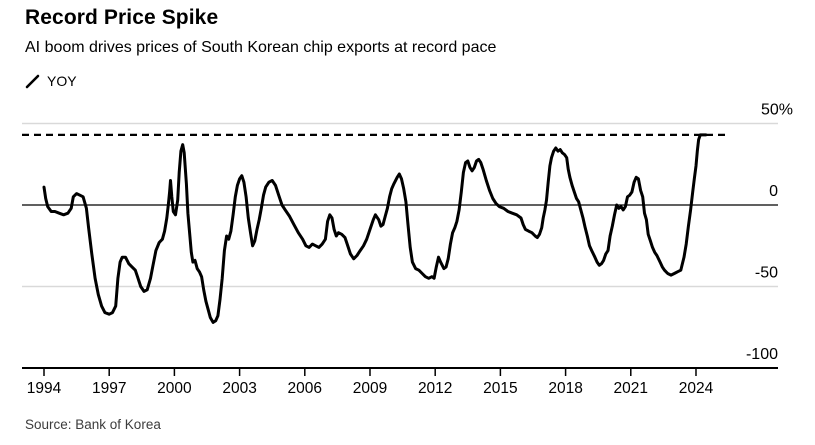  What do you see at coordinates (122, 17) in the screenshot?
I see `chart-title: Record Price Spike` at bounding box center [122, 17].